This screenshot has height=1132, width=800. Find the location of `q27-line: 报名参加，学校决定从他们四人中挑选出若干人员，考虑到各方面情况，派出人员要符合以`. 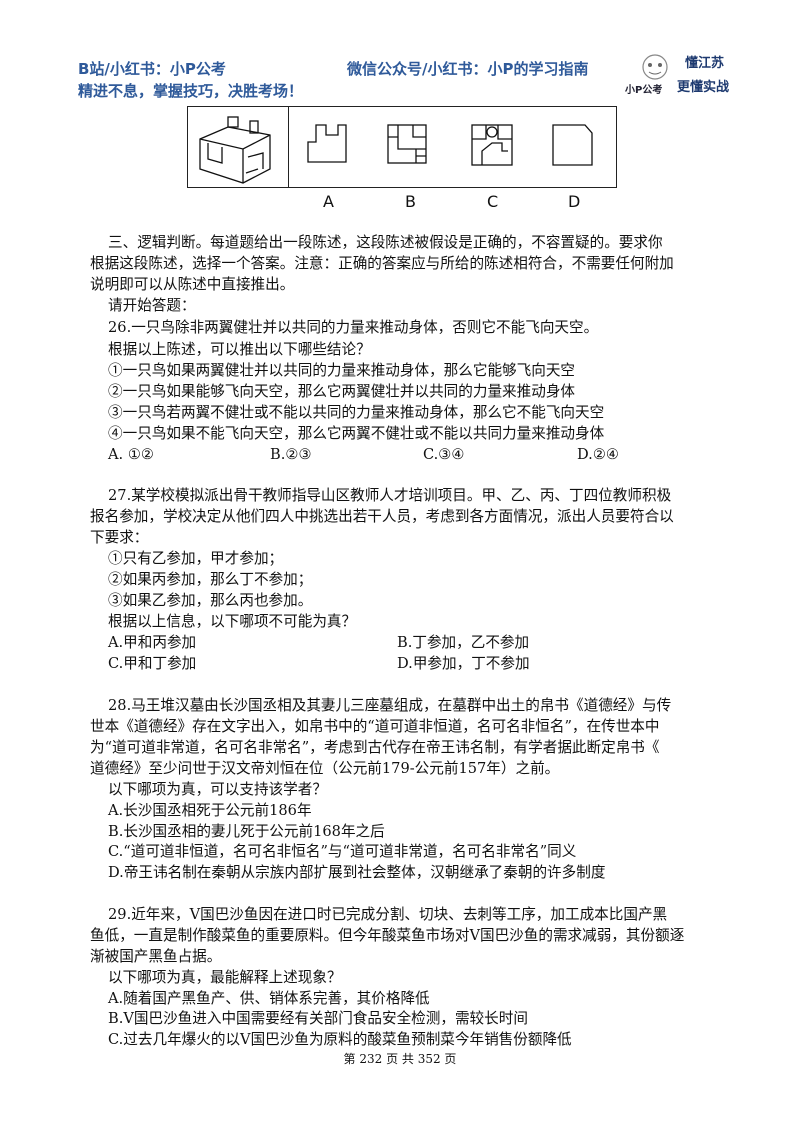

q27-line: 报名参加，学校决定从他们四人中挑选出若干人员，考虑到各方面情况，派出人员要符合以 is located at coordinates (382, 516).